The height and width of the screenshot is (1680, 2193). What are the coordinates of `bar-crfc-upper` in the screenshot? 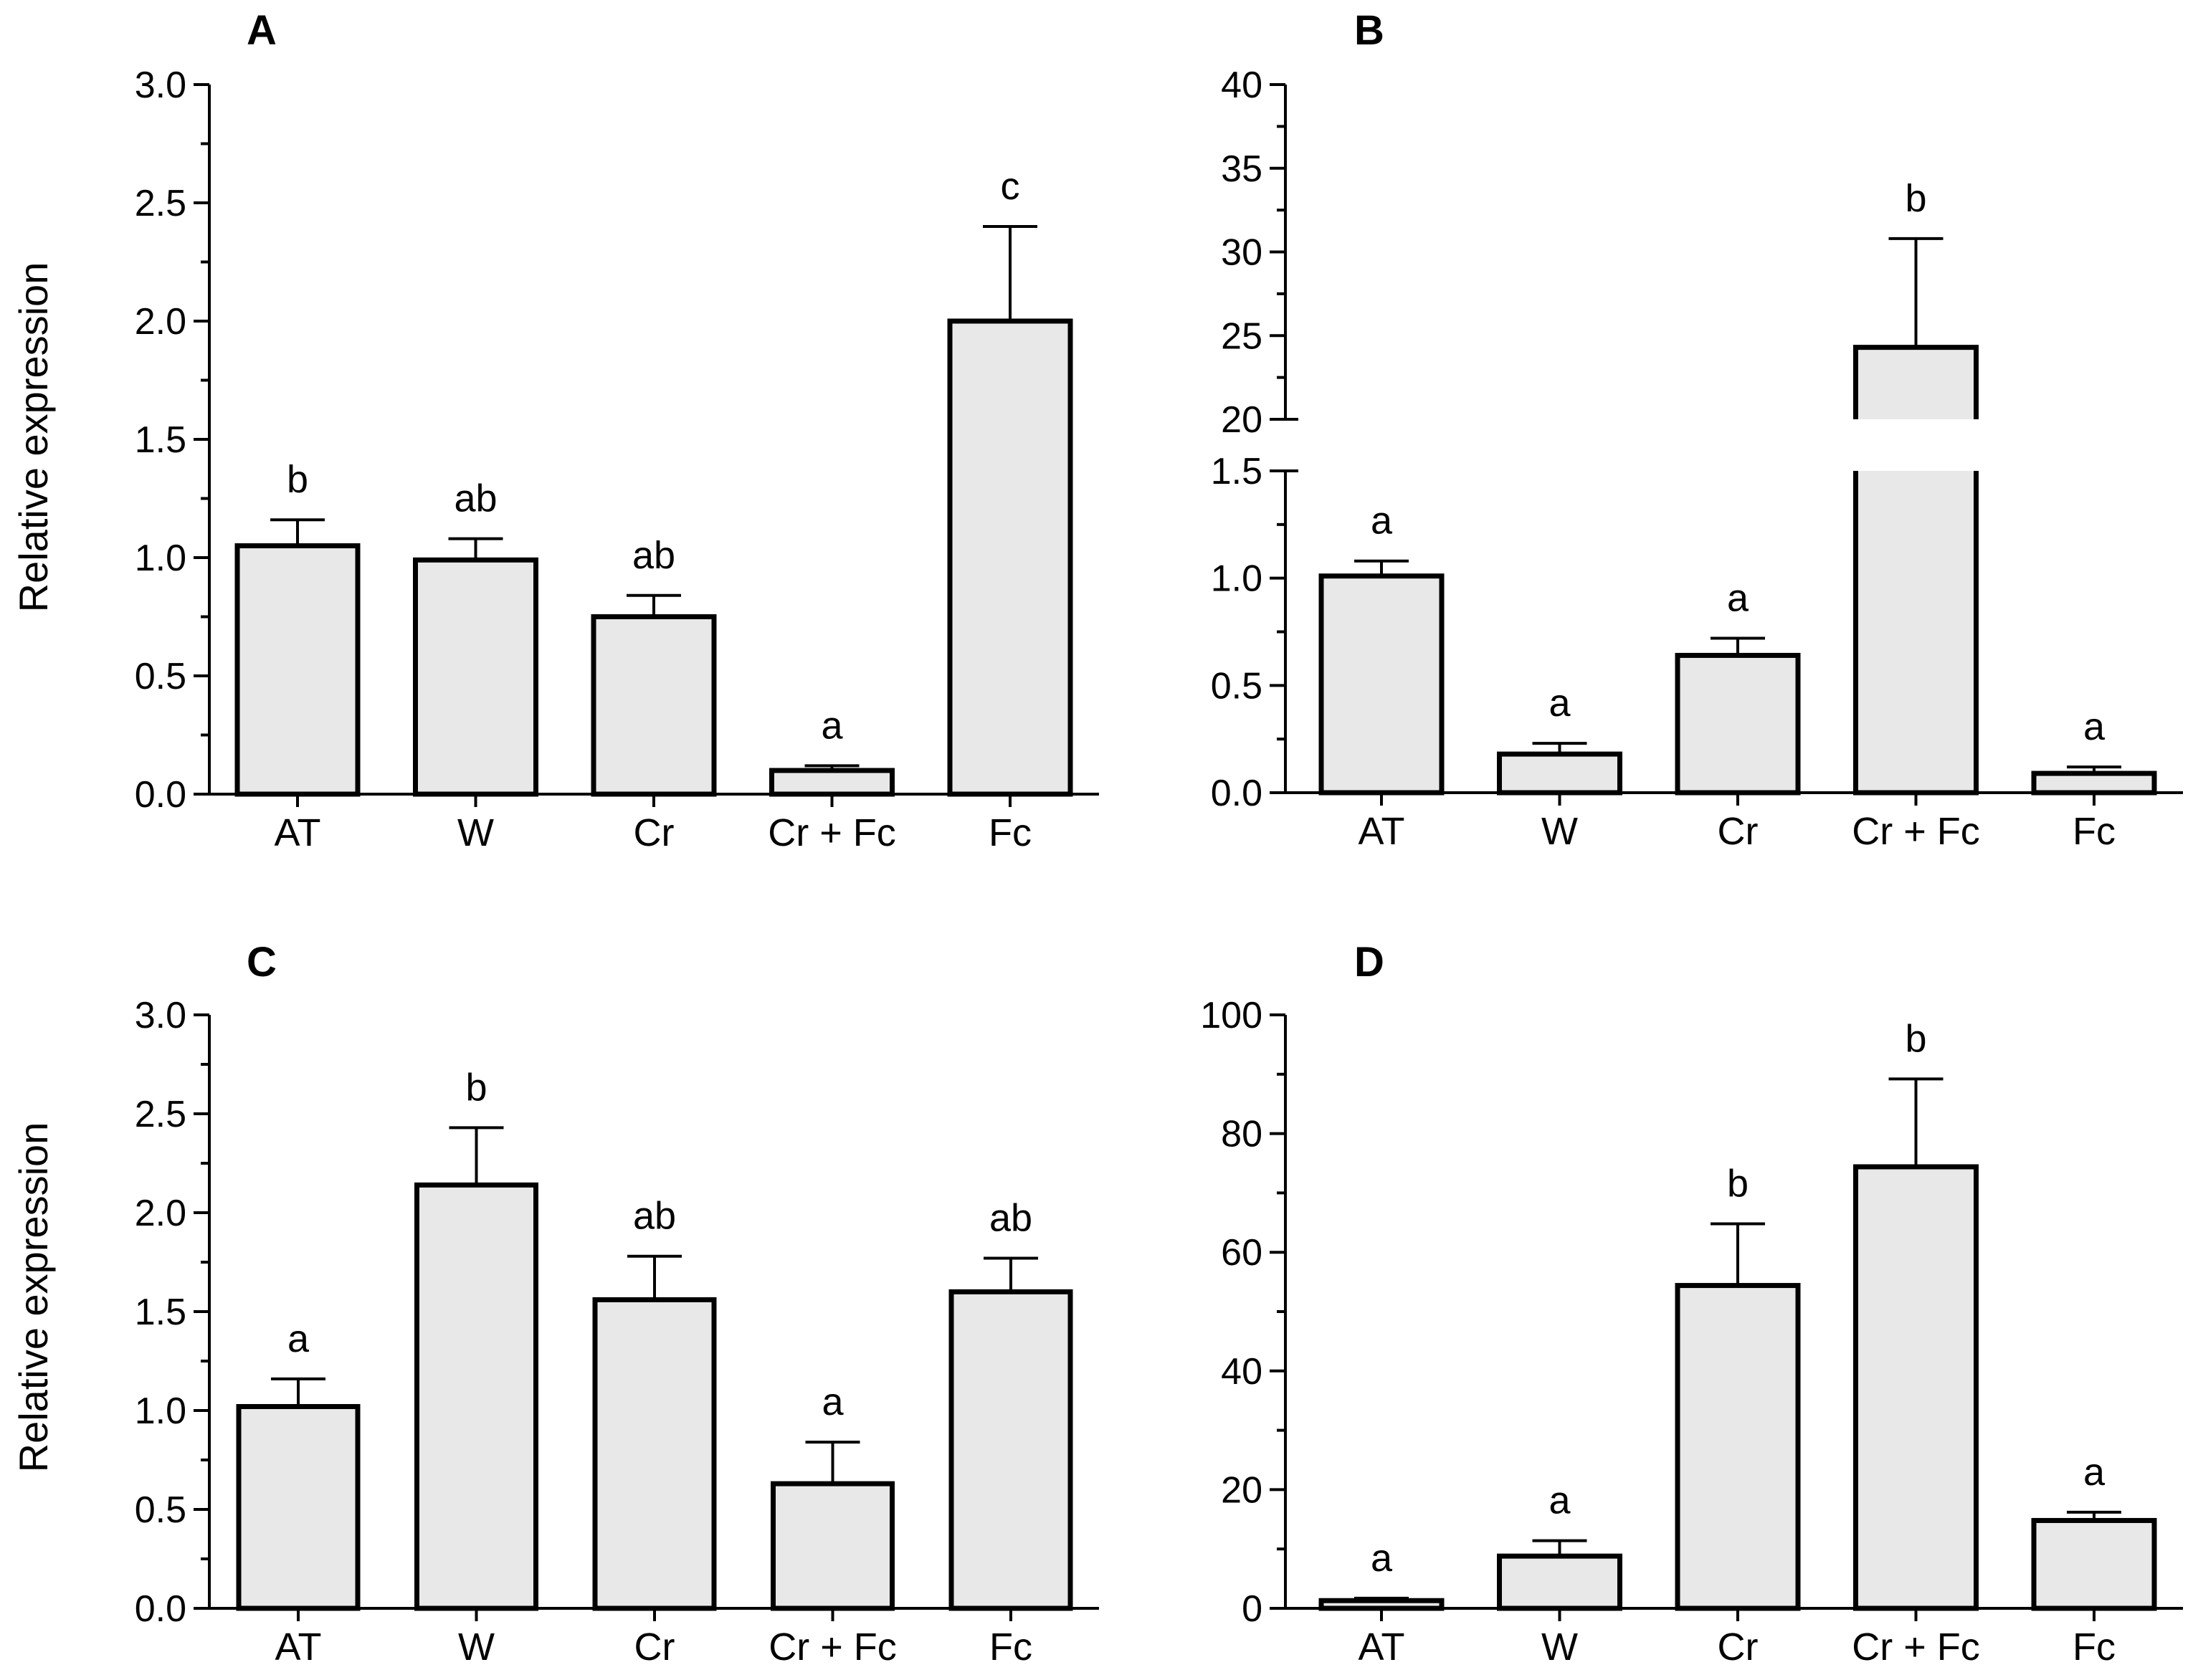 It's located at (1916, 382).